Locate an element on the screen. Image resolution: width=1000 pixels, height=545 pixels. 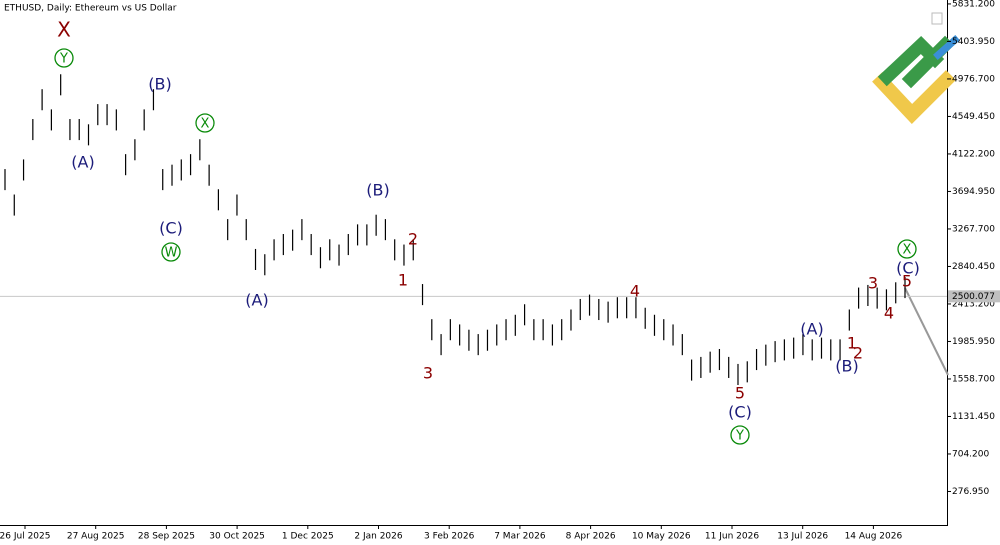
corner-icon is located at coordinates (937, 18).